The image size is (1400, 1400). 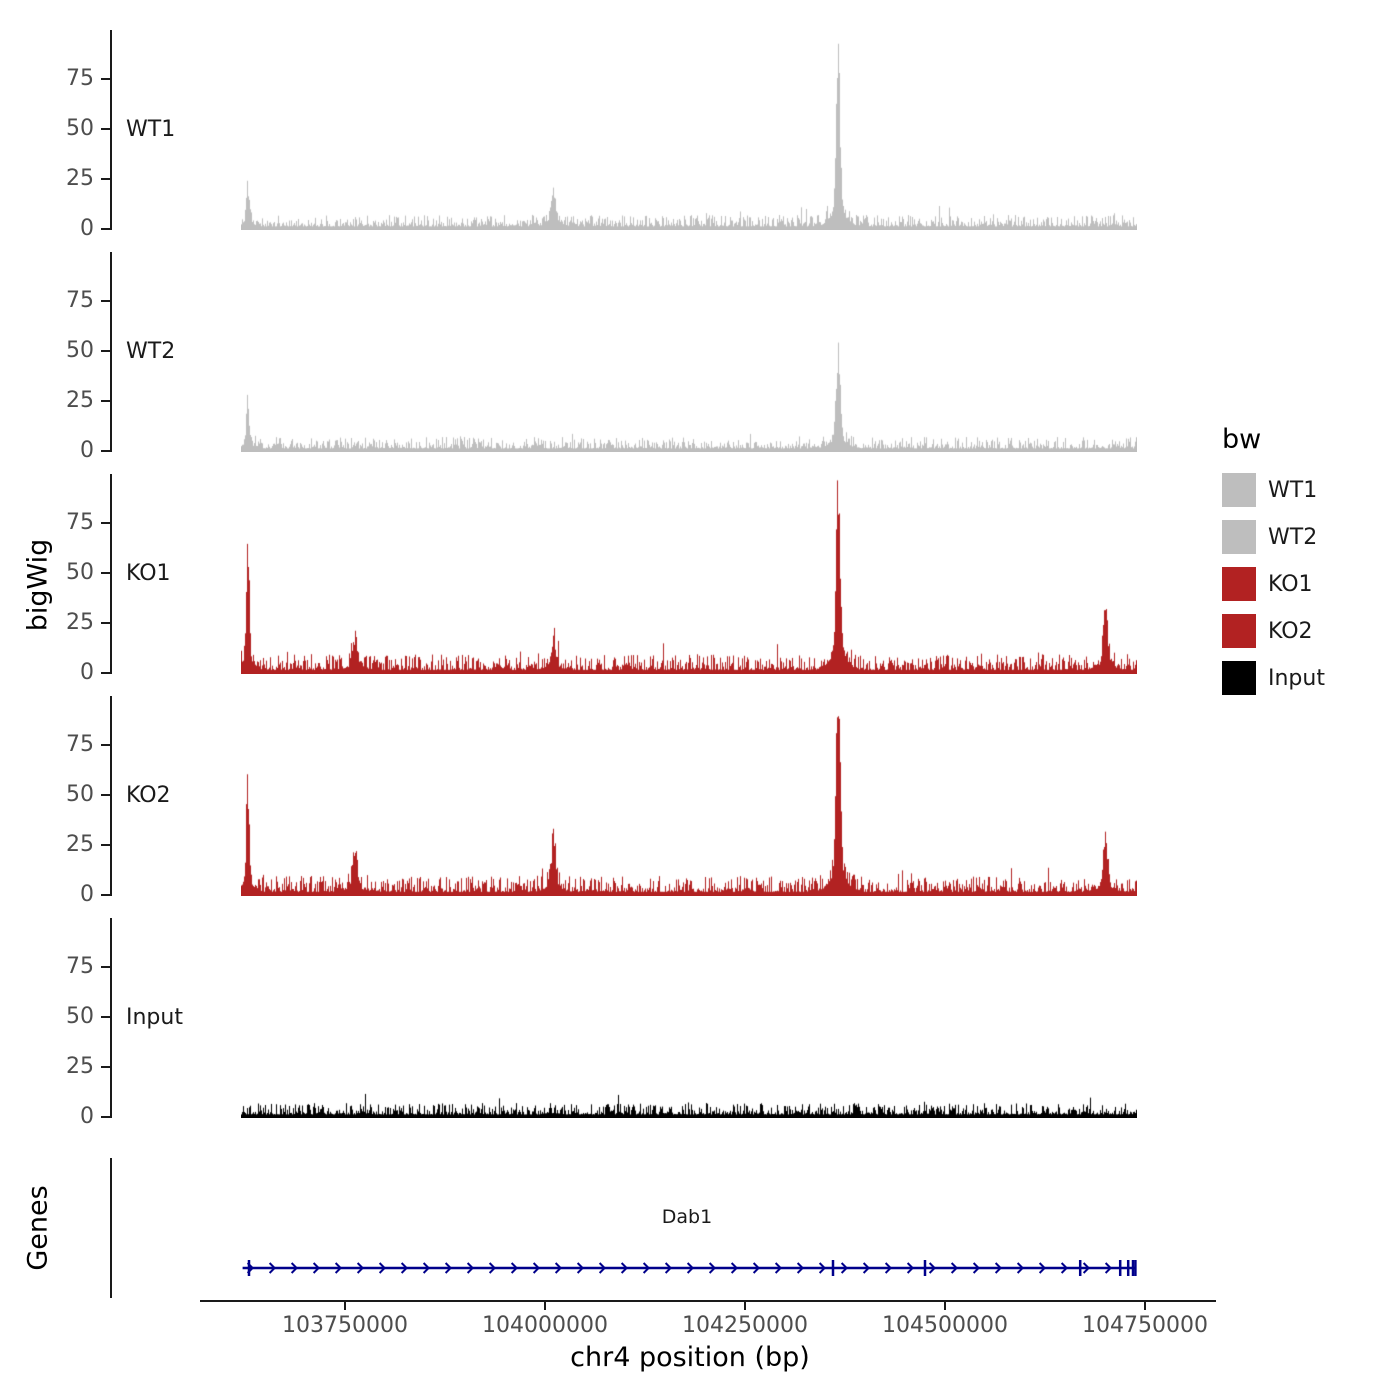 I want to click on x-axis-title: chr4 position (bp), so click(x=690, y=1357).